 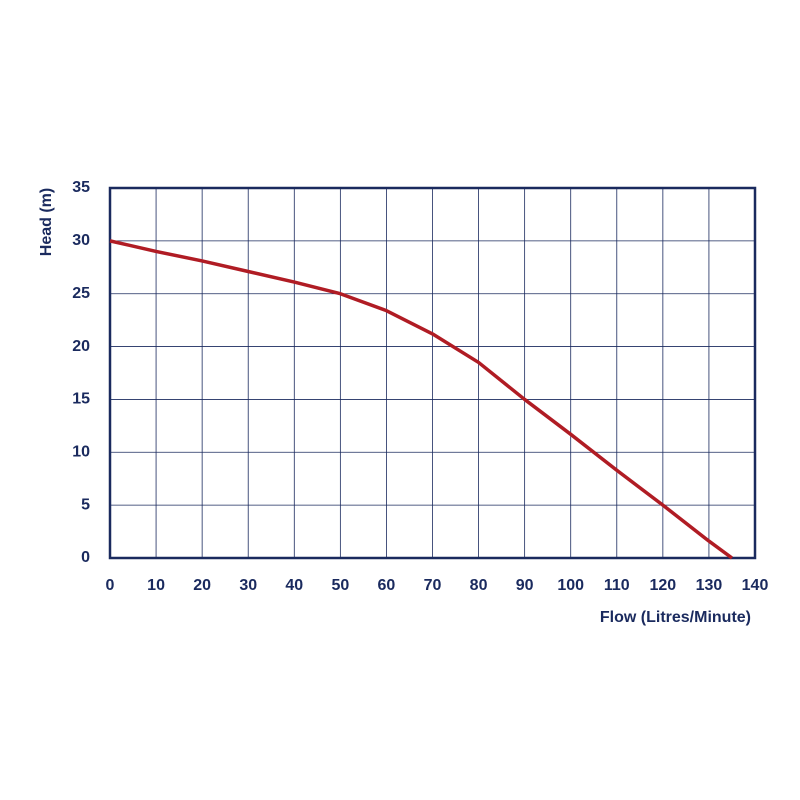 I want to click on x-tick-label: 70, so click(x=433, y=585).